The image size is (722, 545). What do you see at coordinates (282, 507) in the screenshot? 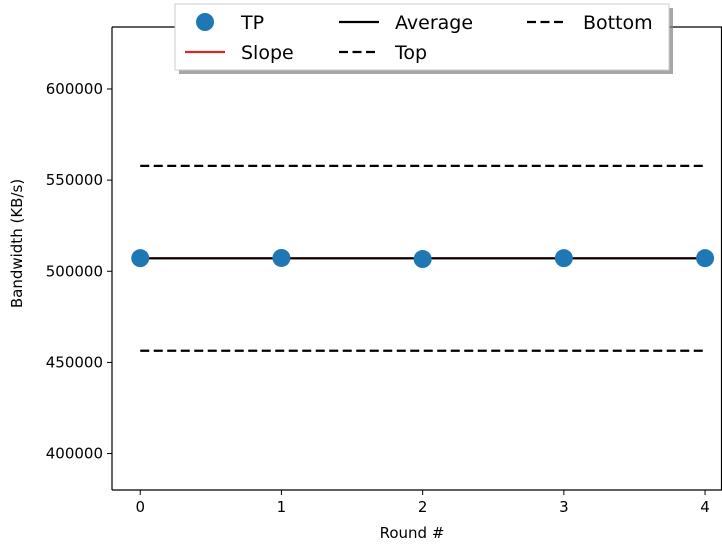
I see `x-tick-label: 1` at bounding box center [282, 507].